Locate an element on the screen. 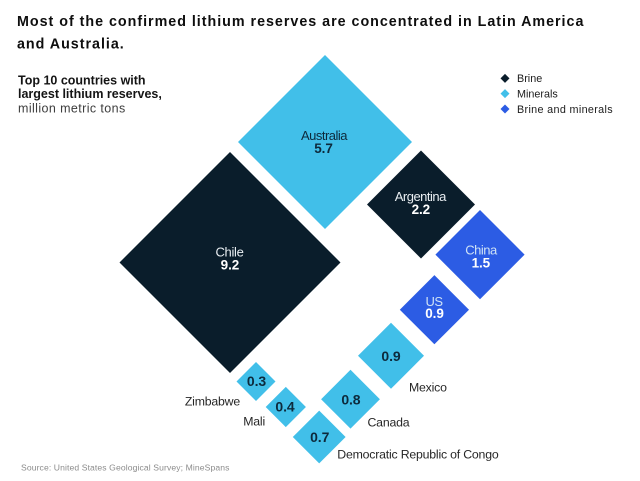 This screenshot has width=640, height=481. svg-text: 5.7 is located at coordinates (323, 148).